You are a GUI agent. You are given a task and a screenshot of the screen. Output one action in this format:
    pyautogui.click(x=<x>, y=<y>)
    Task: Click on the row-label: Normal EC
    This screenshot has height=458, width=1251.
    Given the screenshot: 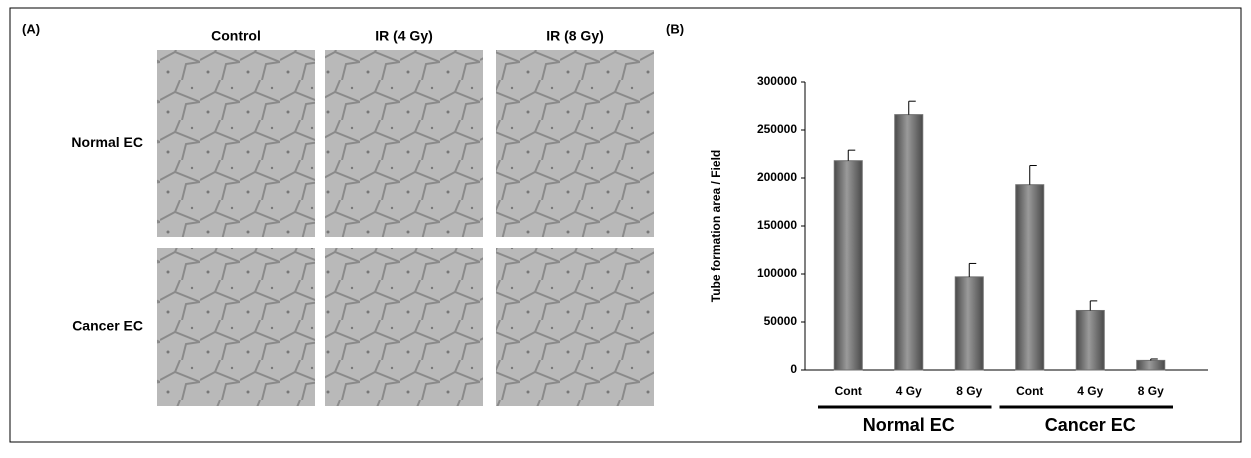 What is the action you would take?
    pyautogui.click(x=107, y=142)
    